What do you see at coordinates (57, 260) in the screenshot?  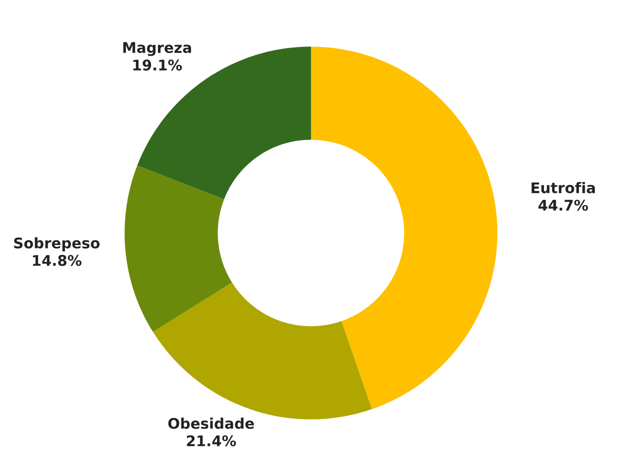 I see `data-label: 14.8%` at bounding box center [57, 260].